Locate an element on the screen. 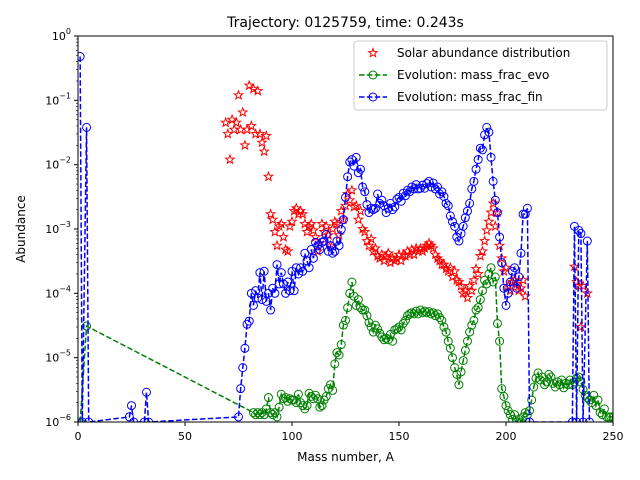  x-tick-label: 50 is located at coordinates (185, 436).